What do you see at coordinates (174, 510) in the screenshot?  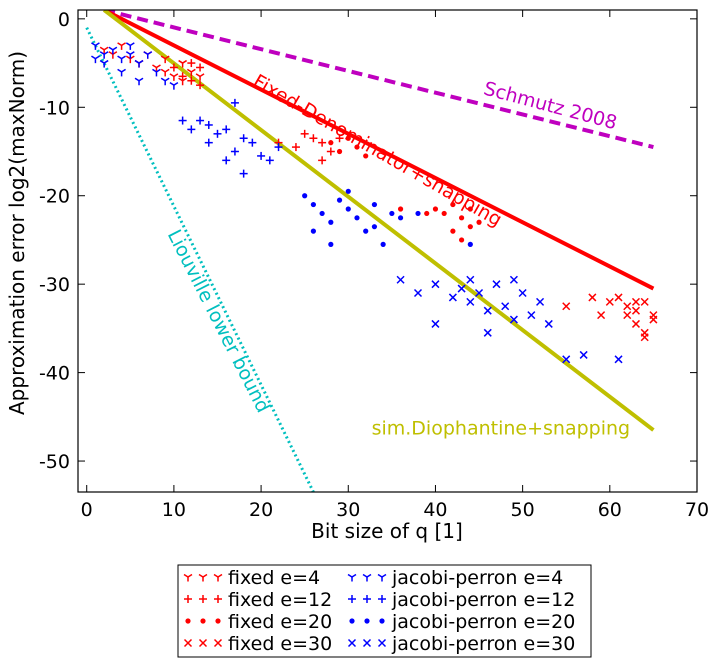 I see `x-tick-label: 10` at bounding box center [174, 510].